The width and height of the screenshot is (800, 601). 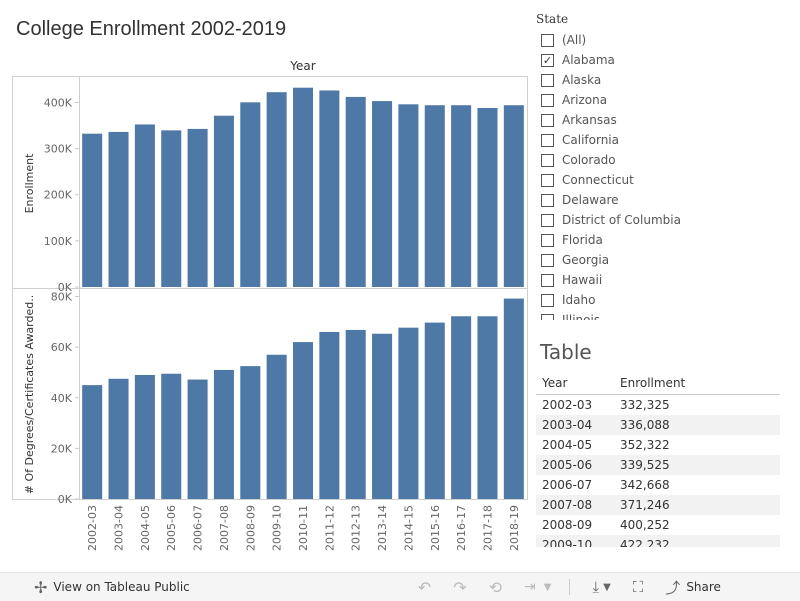 What do you see at coordinates (302, 66) in the screenshot?
I see `x-axis-header: Year` at bounding box center [302, 66].